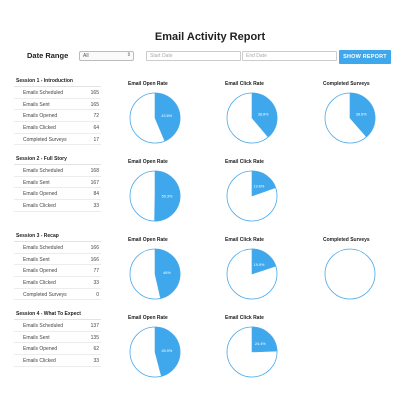 The width and height of the screenshot is (420, 420). I want to click on start-date-input: Start Date, so click(193, 56).